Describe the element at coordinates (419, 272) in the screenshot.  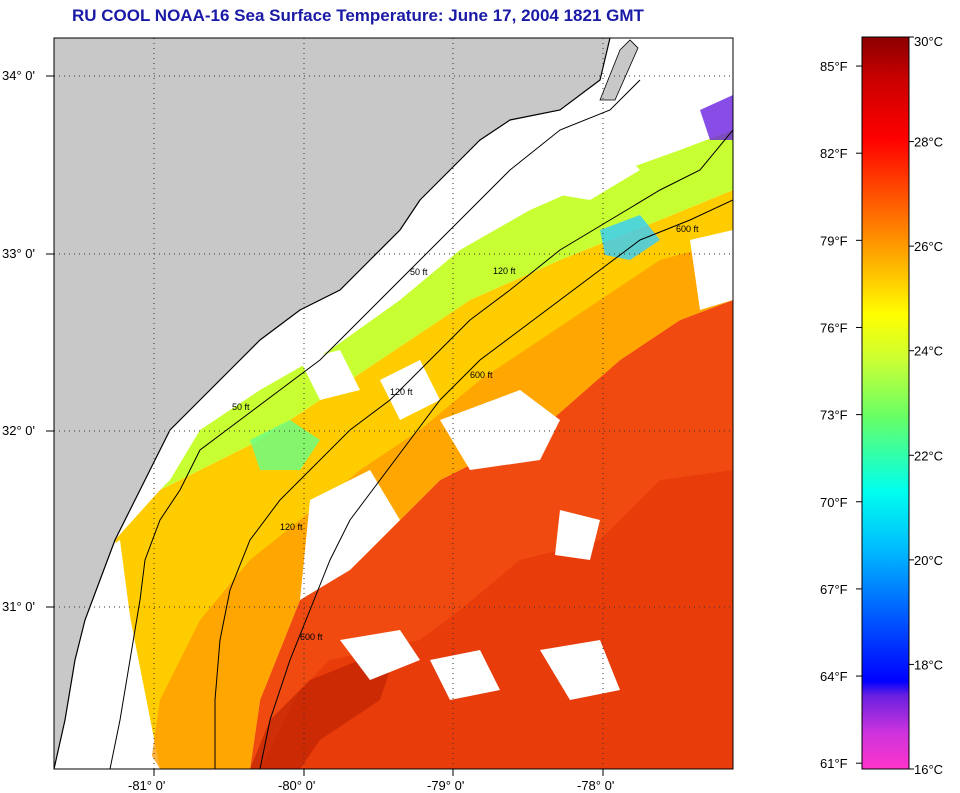
I see `contour-label-50ft-2: 50 ft` at that location.